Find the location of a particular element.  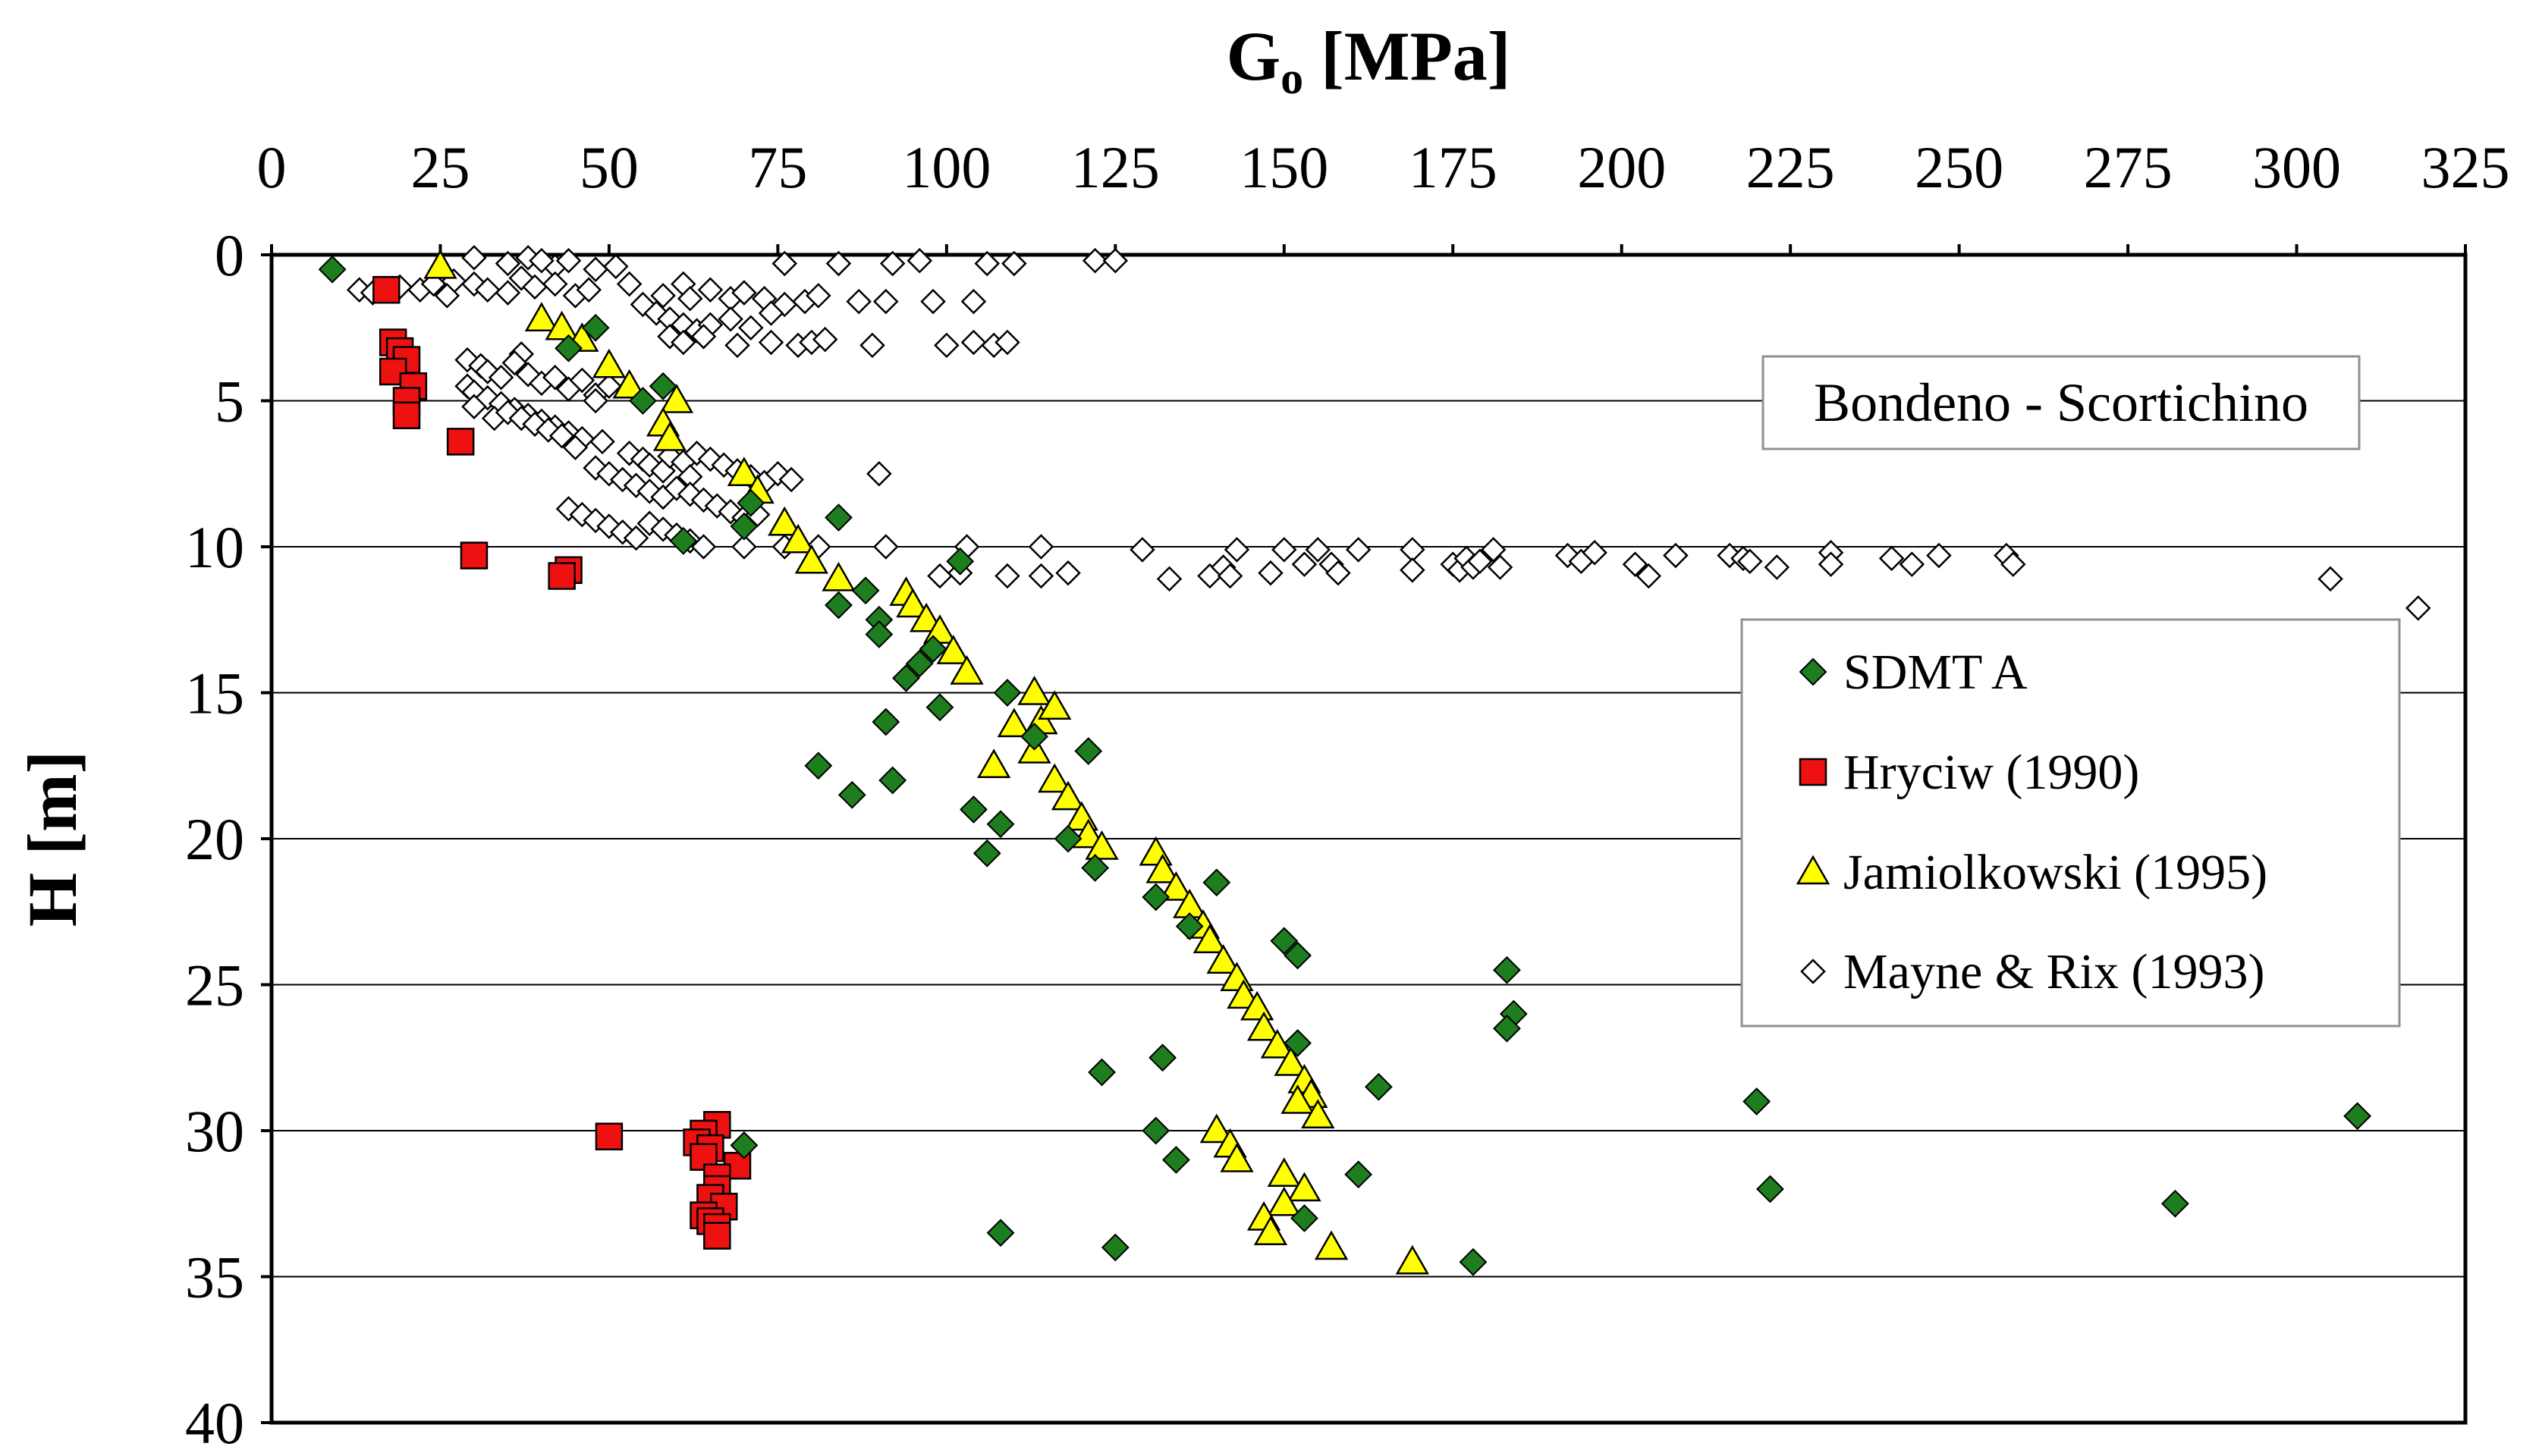

x-axis-title-main: G is located at coordinates (1254, 56).